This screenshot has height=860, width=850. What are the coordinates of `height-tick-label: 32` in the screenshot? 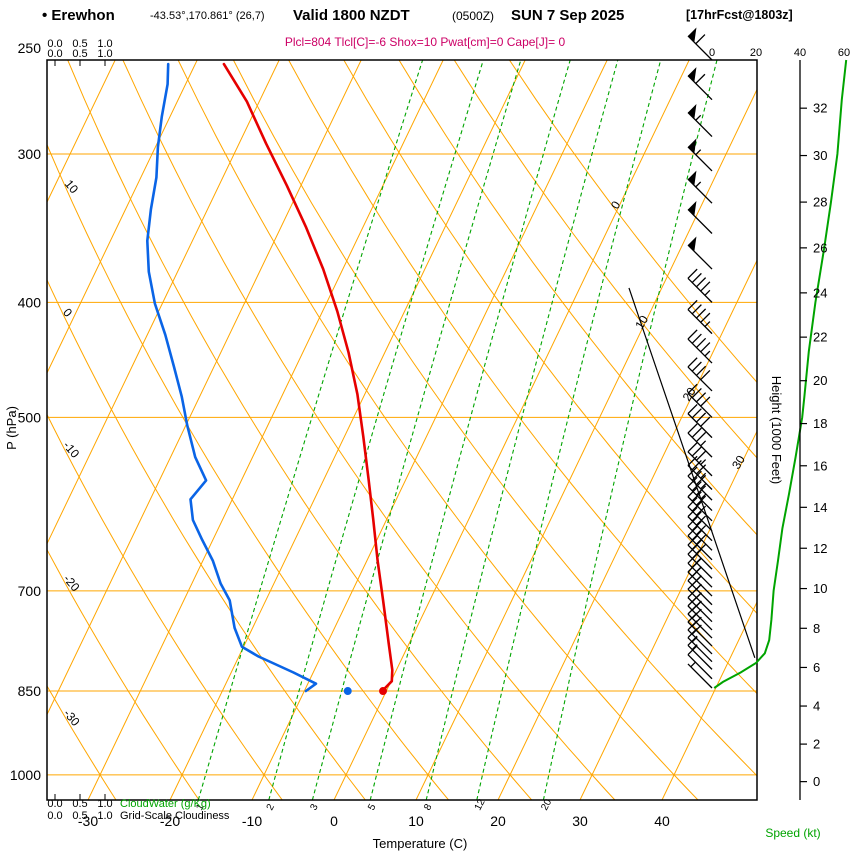 It's located at (820, 108).